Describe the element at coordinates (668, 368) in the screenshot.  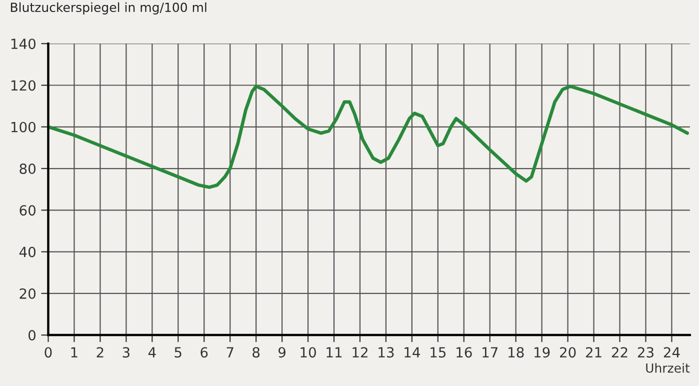
I see `x-axis-title: Uhrzeit` at that location.